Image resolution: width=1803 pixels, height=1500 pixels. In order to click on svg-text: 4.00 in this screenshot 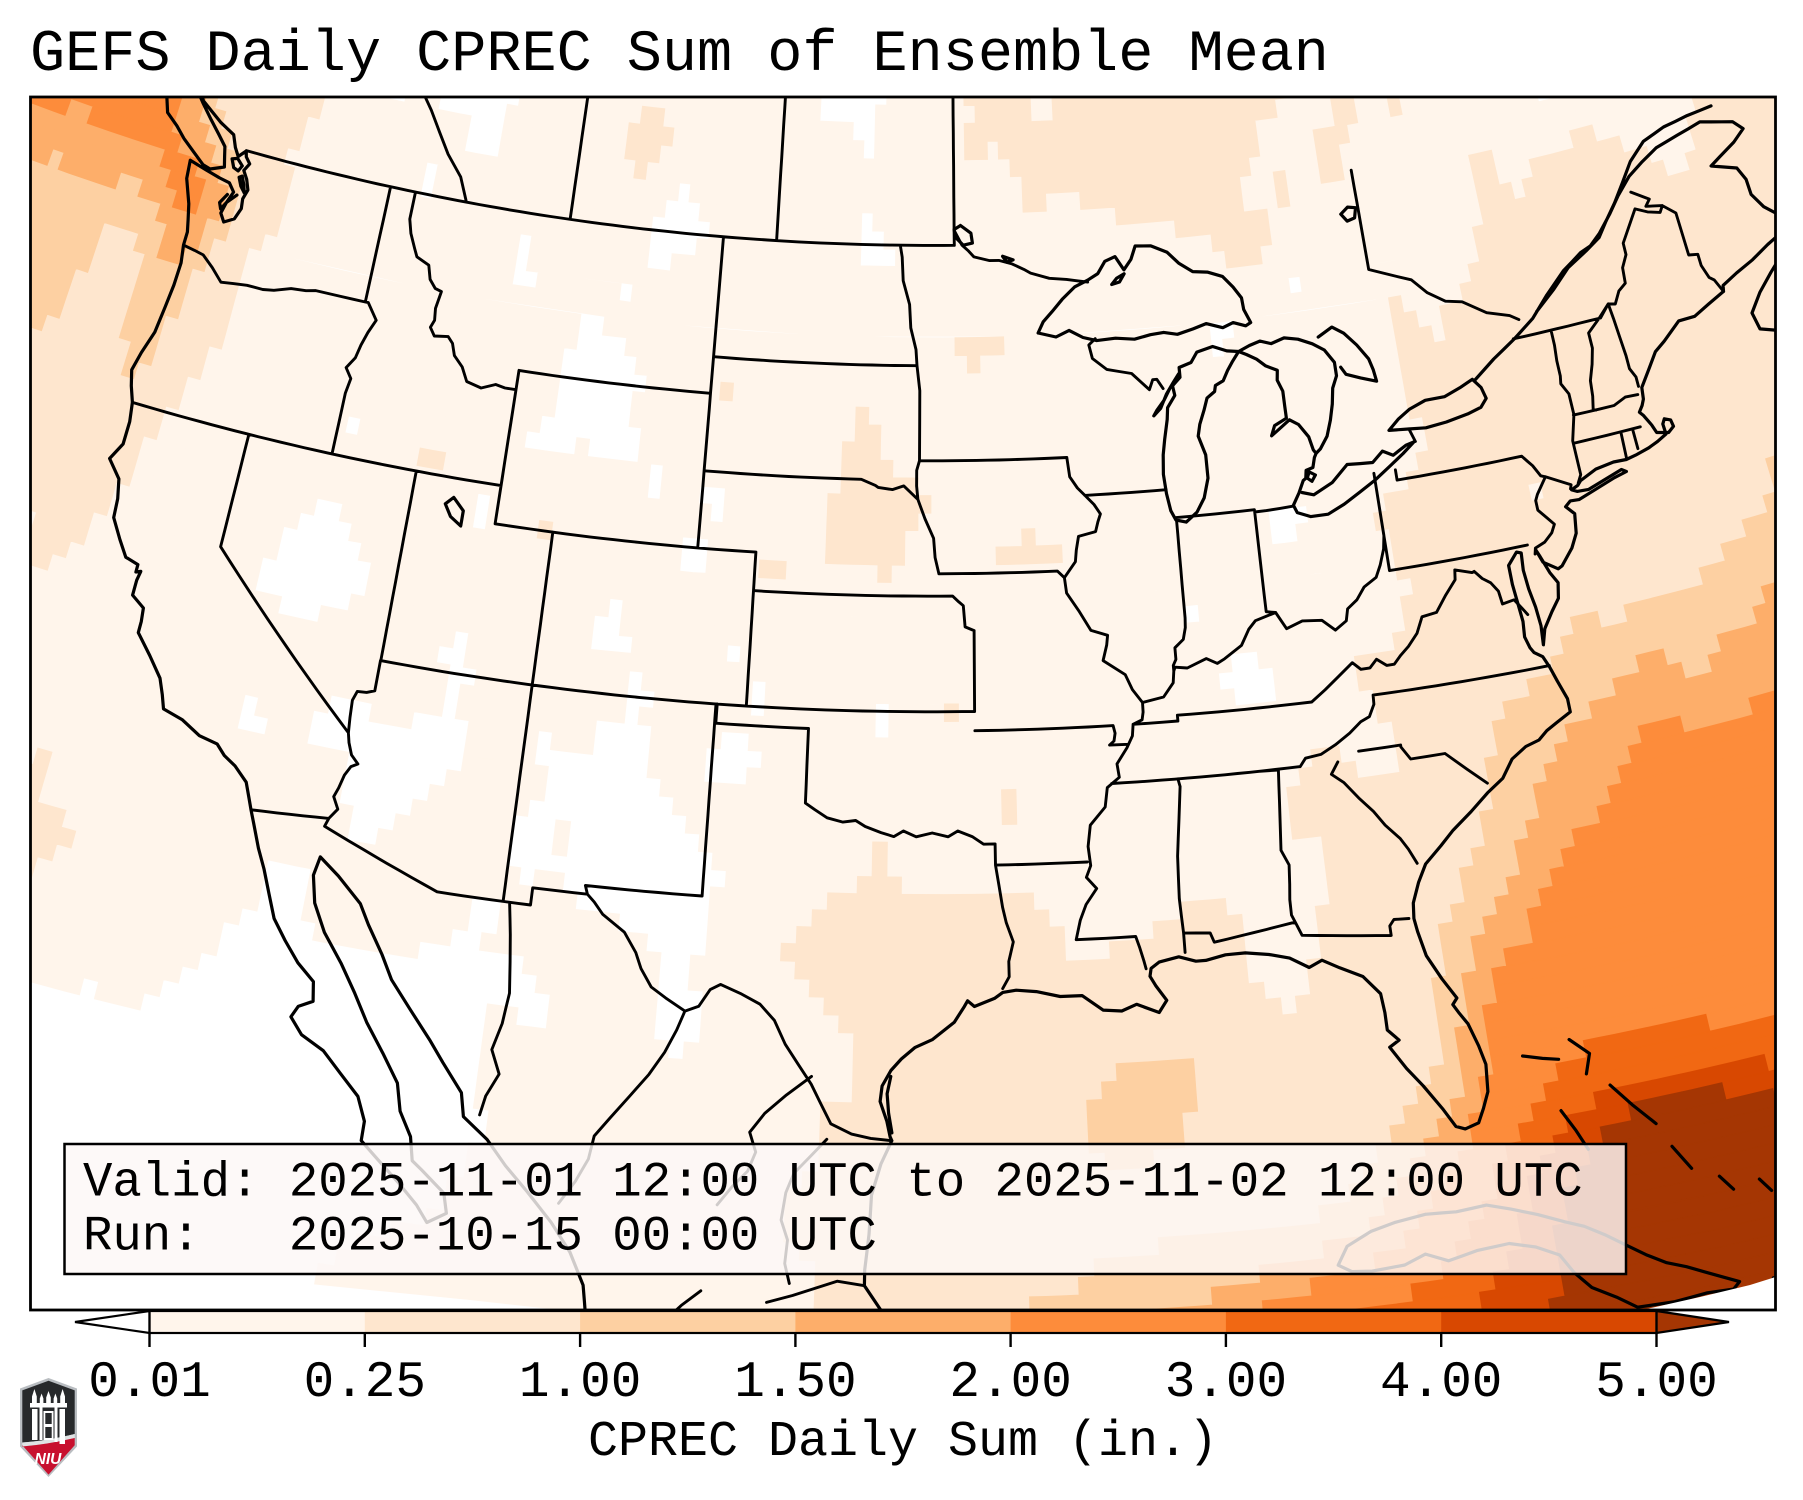, I will do `click(1441, 1383)`.